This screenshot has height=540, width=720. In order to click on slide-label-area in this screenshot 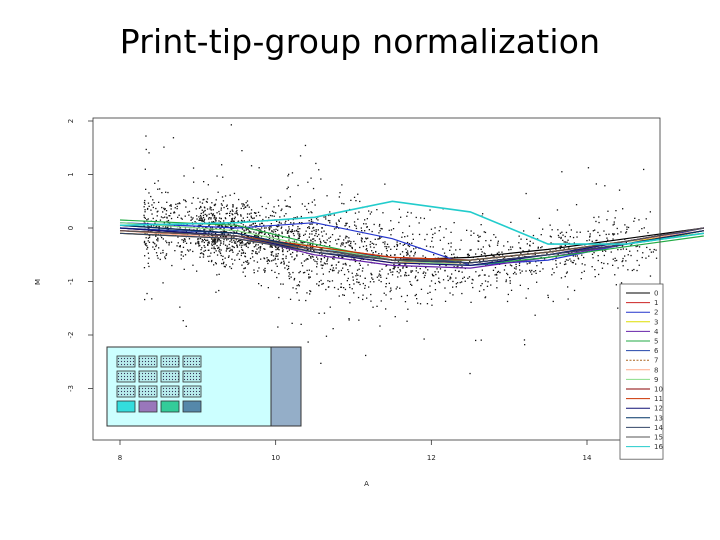, I will do `click(286, 386)`.